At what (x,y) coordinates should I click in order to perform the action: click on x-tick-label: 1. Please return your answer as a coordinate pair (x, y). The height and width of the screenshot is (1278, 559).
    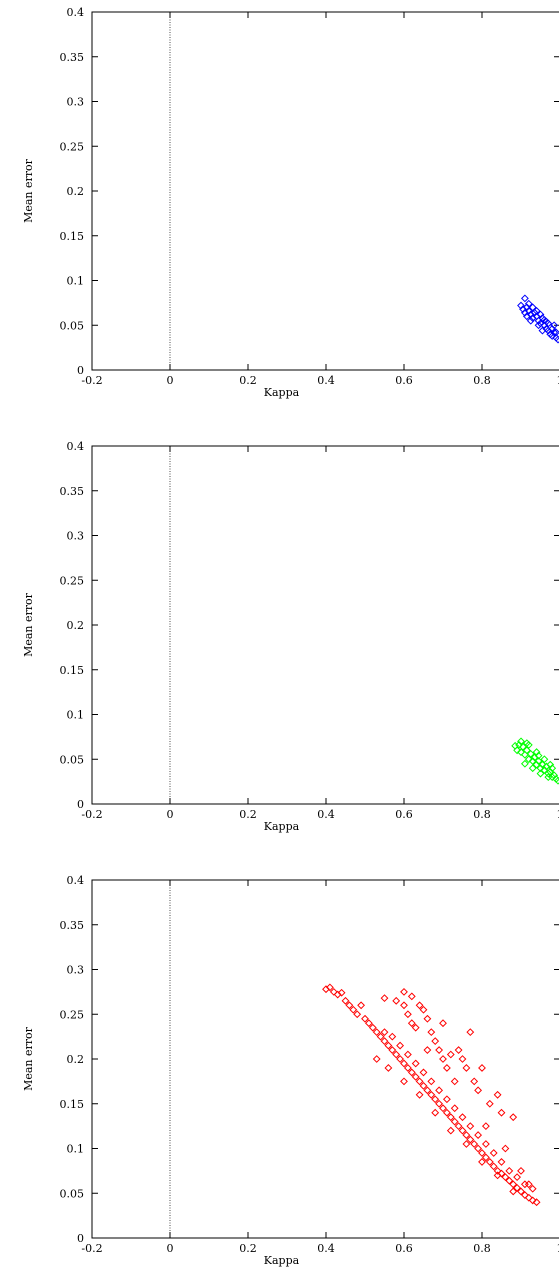
    Looking at the image, I should click on (558, 1248).